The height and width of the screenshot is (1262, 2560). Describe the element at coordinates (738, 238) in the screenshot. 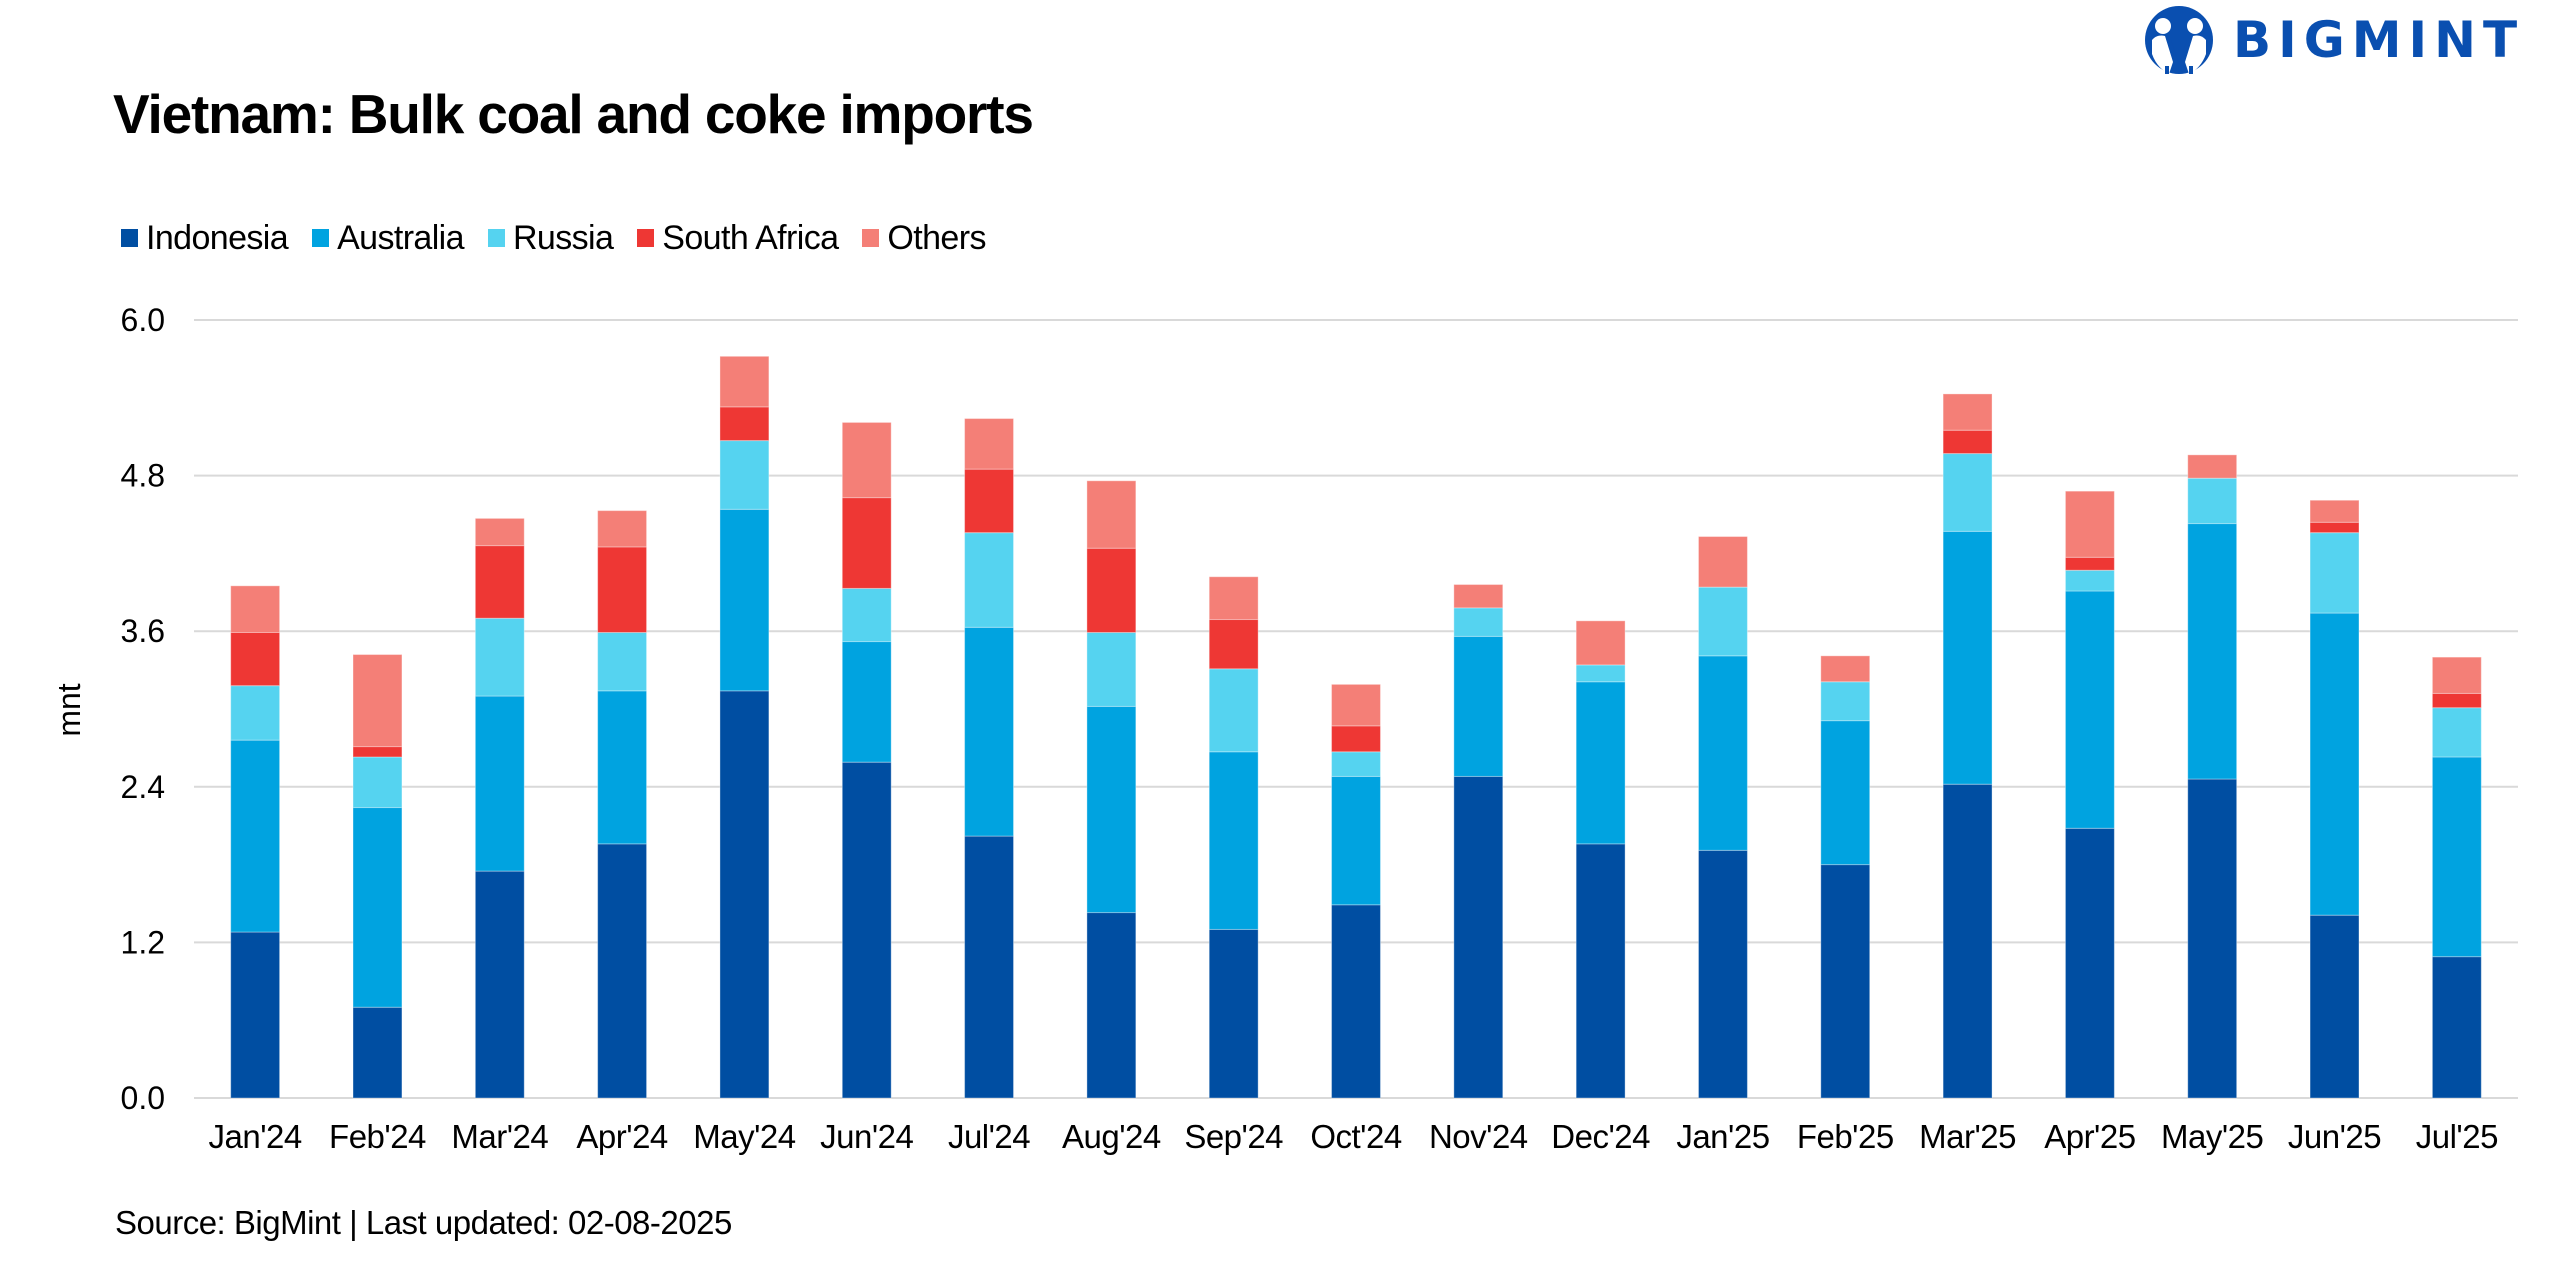

I see `legend-item-south-africa: South Africa` at that location.